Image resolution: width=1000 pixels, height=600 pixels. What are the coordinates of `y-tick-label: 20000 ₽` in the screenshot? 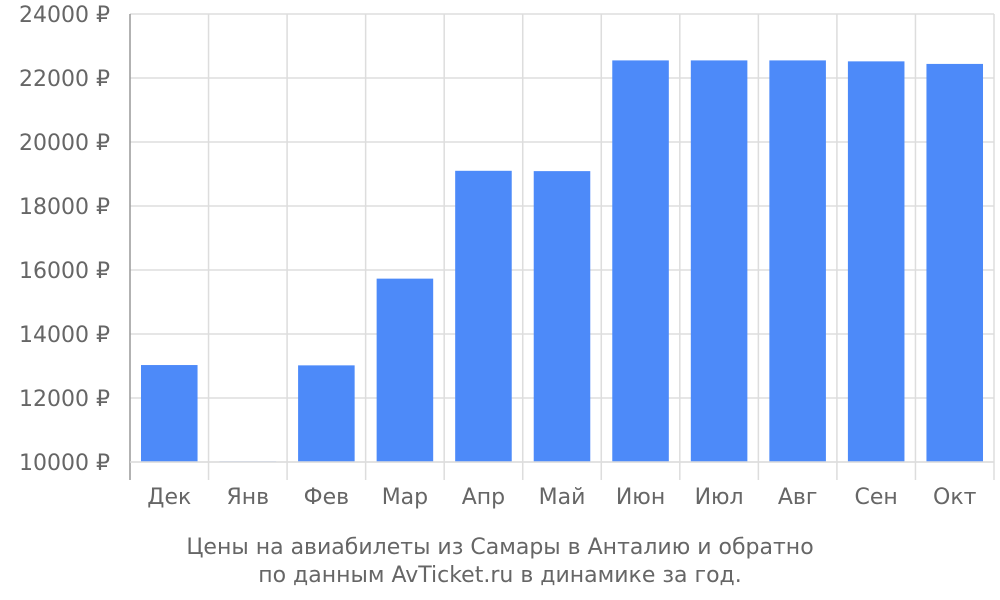 It's located at (64, 143).